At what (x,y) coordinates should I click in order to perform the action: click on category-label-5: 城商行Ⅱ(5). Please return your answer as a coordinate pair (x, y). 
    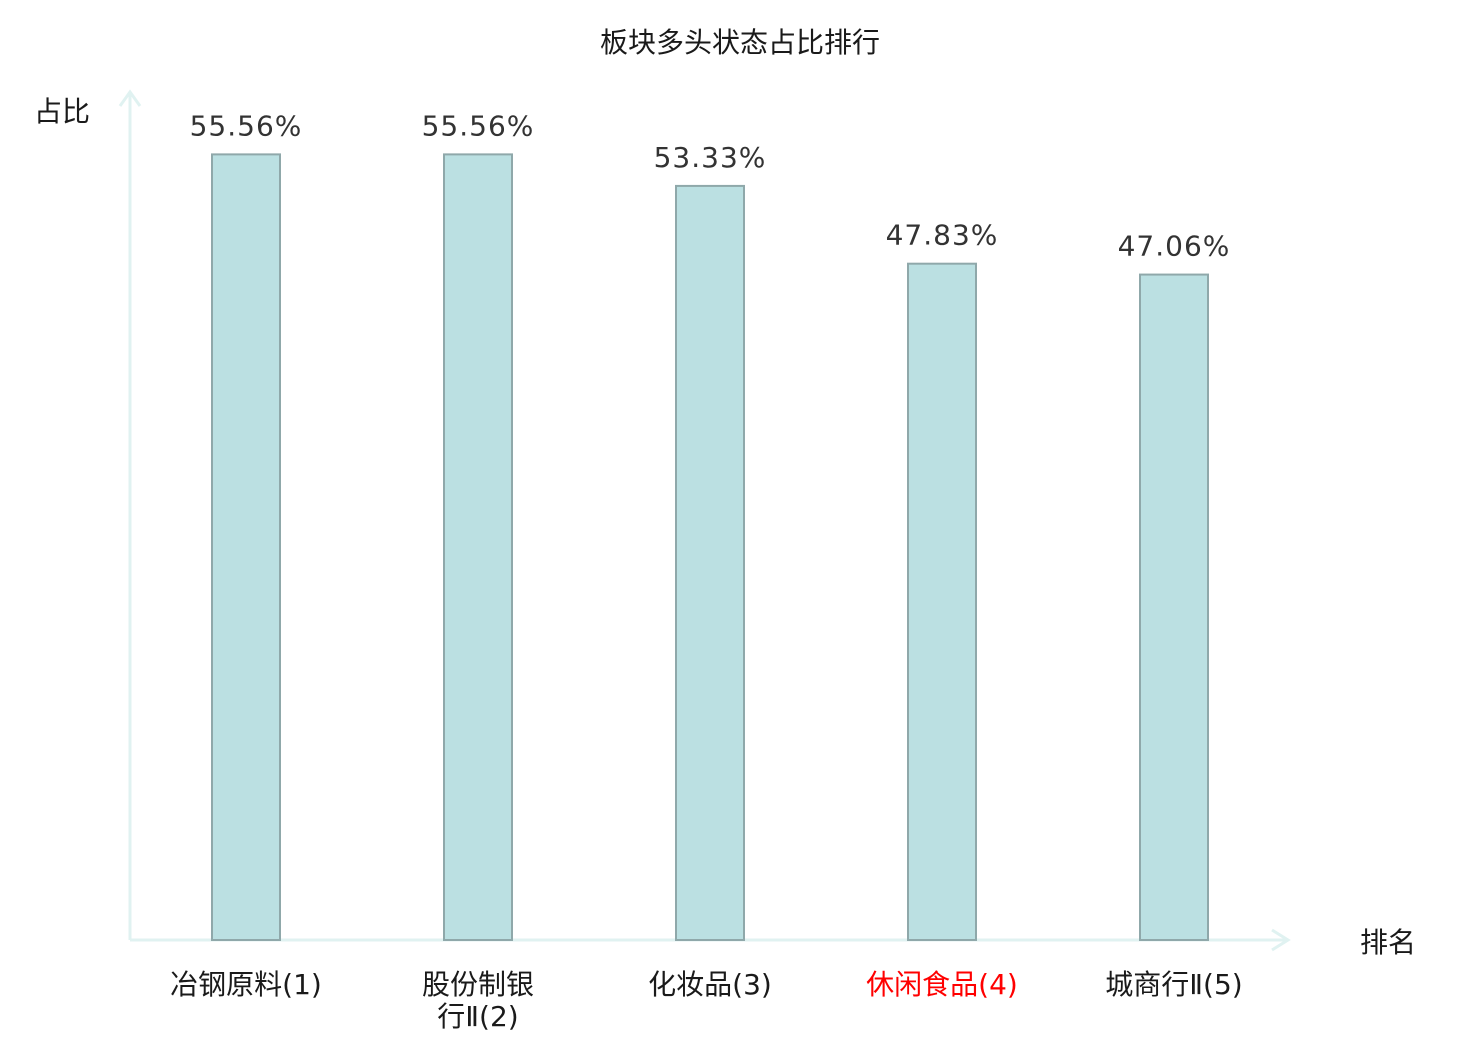
    Looking at the image, I should click on (1173, 984).